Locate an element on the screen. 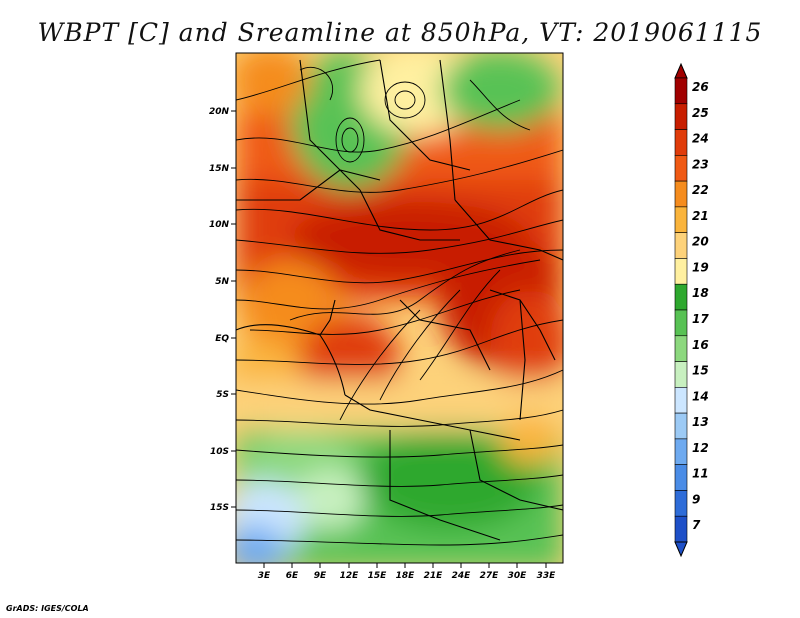 Image resolution: width=800 pixels, height=618 pixels. lon-tick-label: 18E is located at coordinates (406, 576).